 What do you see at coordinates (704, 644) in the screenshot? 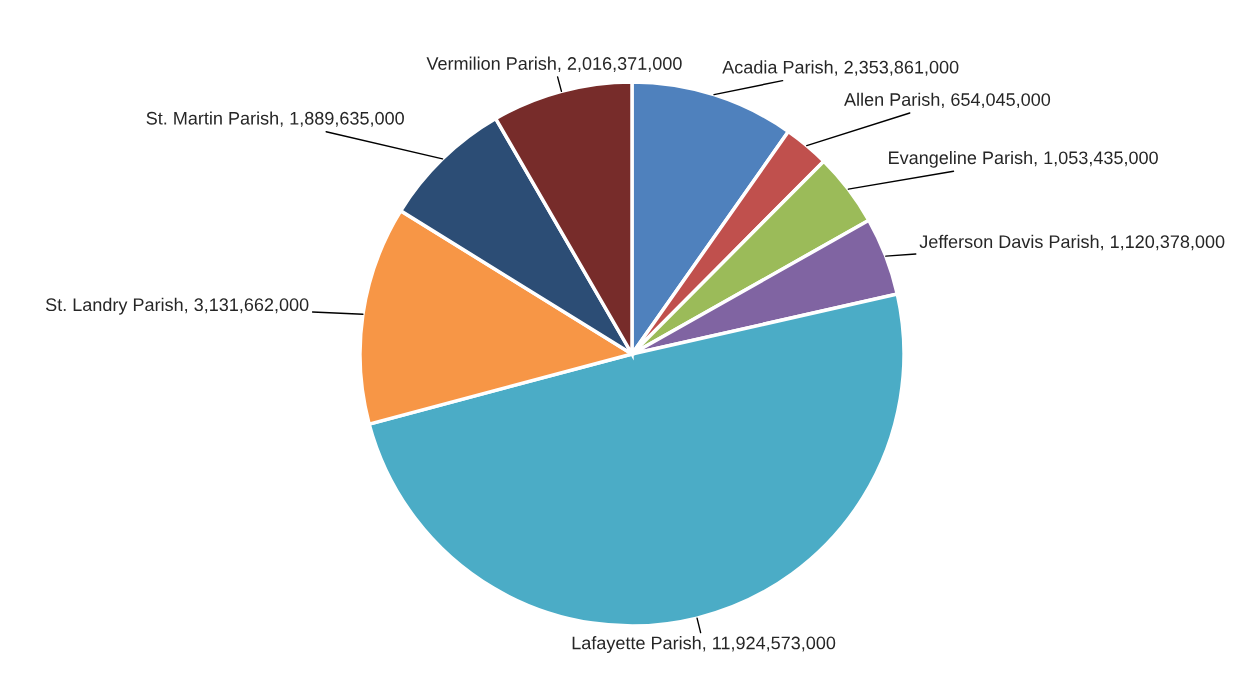
I see `slice-label: Lafayette Parish, 11,924,573,000` at bounding box center [704, 644].